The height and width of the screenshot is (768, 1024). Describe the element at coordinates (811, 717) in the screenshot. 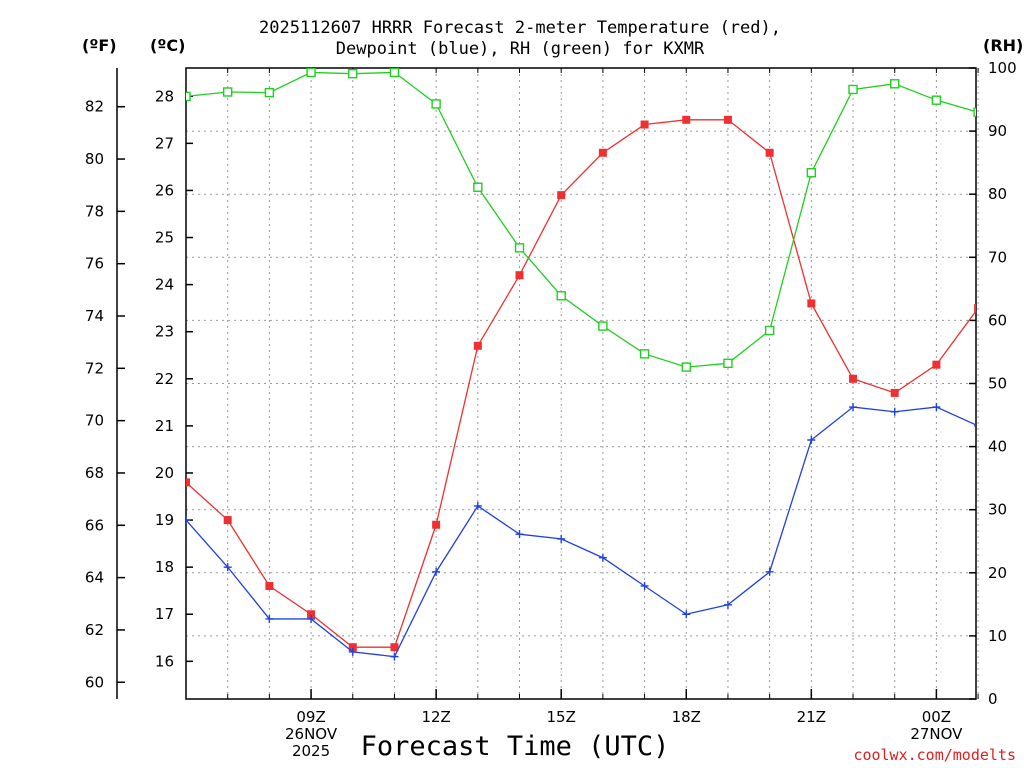

I see `x-tick-label: 21Z` at that location.